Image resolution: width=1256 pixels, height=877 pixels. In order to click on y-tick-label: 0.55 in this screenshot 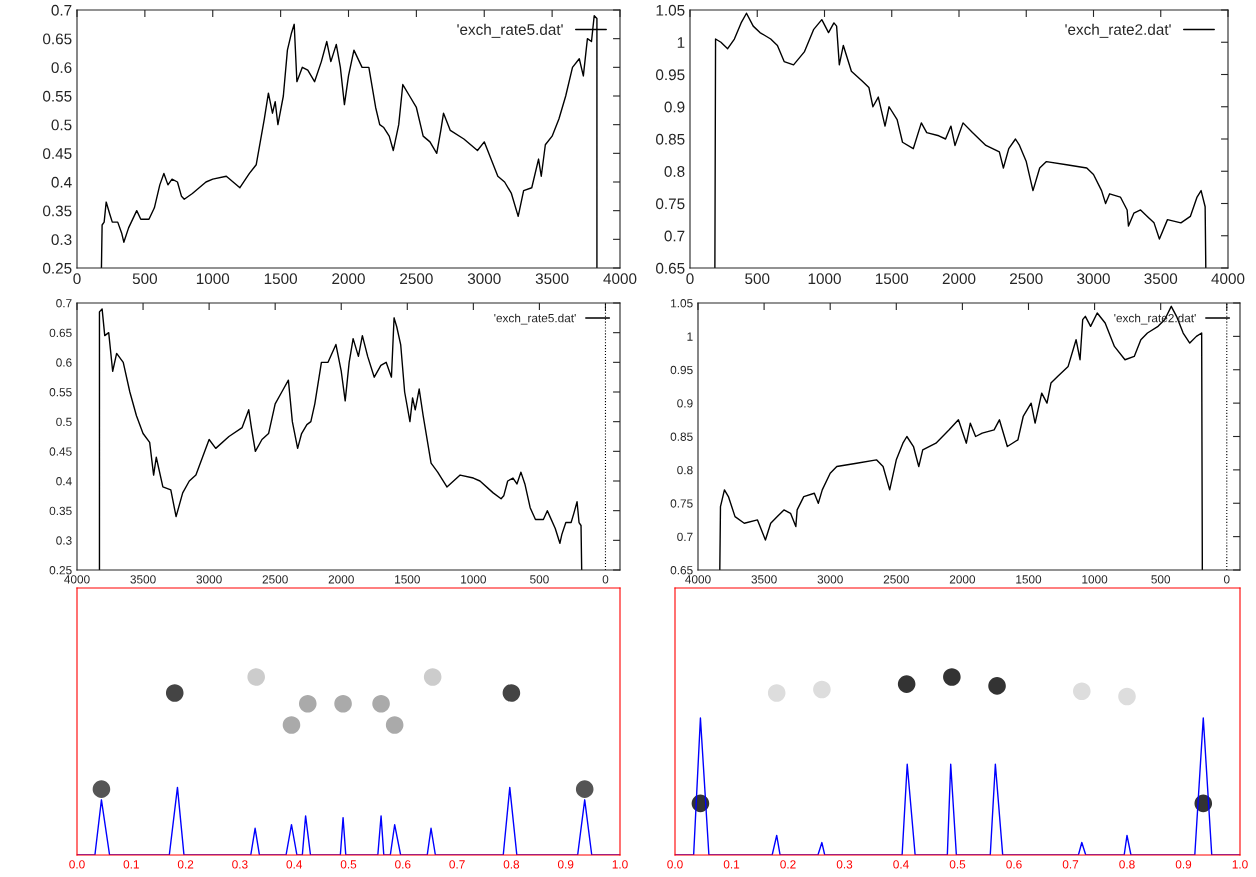, I will do `click(57, 96)`.